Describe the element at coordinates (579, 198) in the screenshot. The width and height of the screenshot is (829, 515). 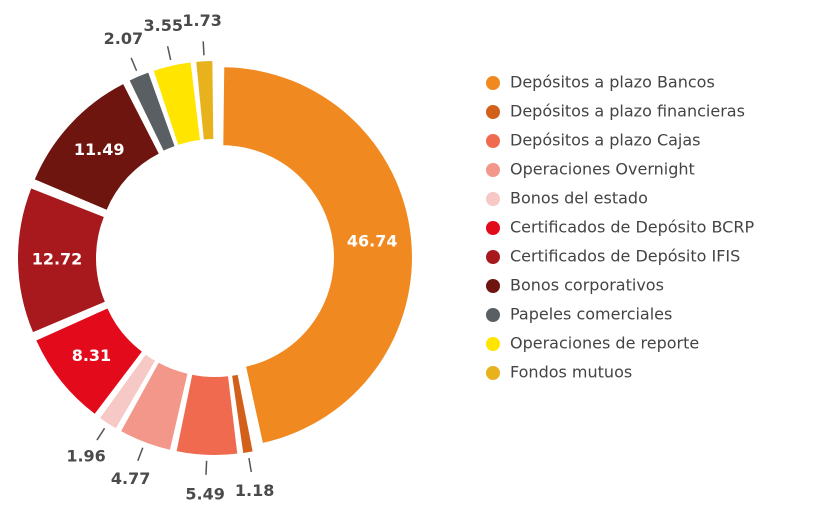
I see `legend-label: Bonos del estado` at that location.